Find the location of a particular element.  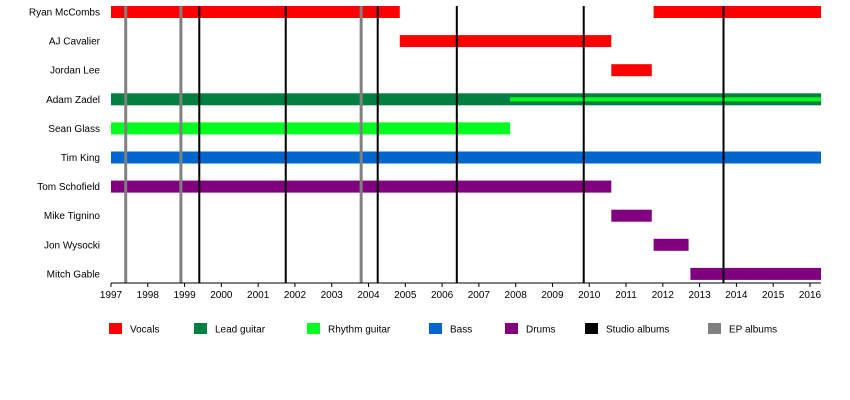

legend-label-bass: Bass is located at coordinates (461, 330).